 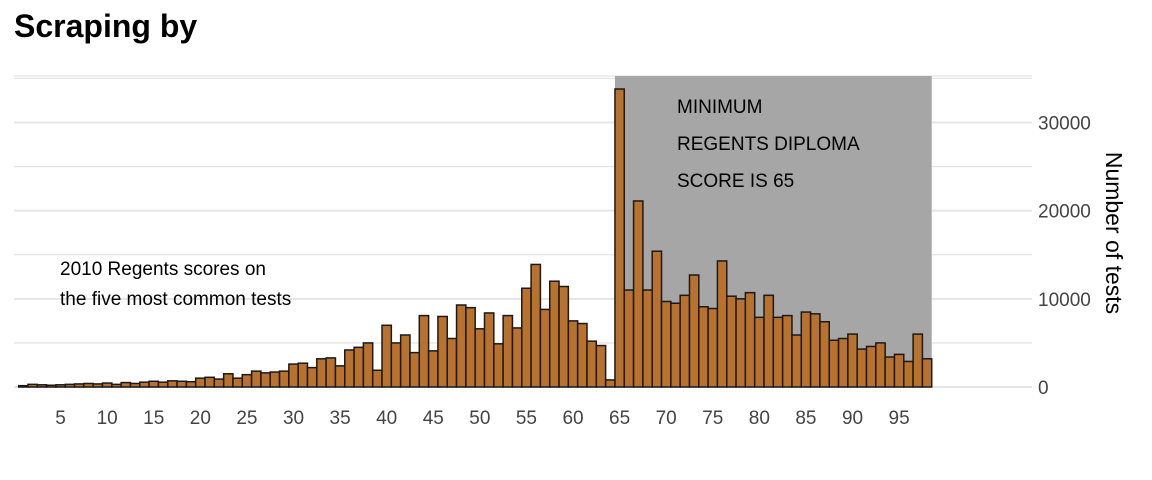 What do you see at coordinates (163, 269) in the screenshot?
I see `annotation-text: 2010 Regents scores on` at bounding box center [163, 269].